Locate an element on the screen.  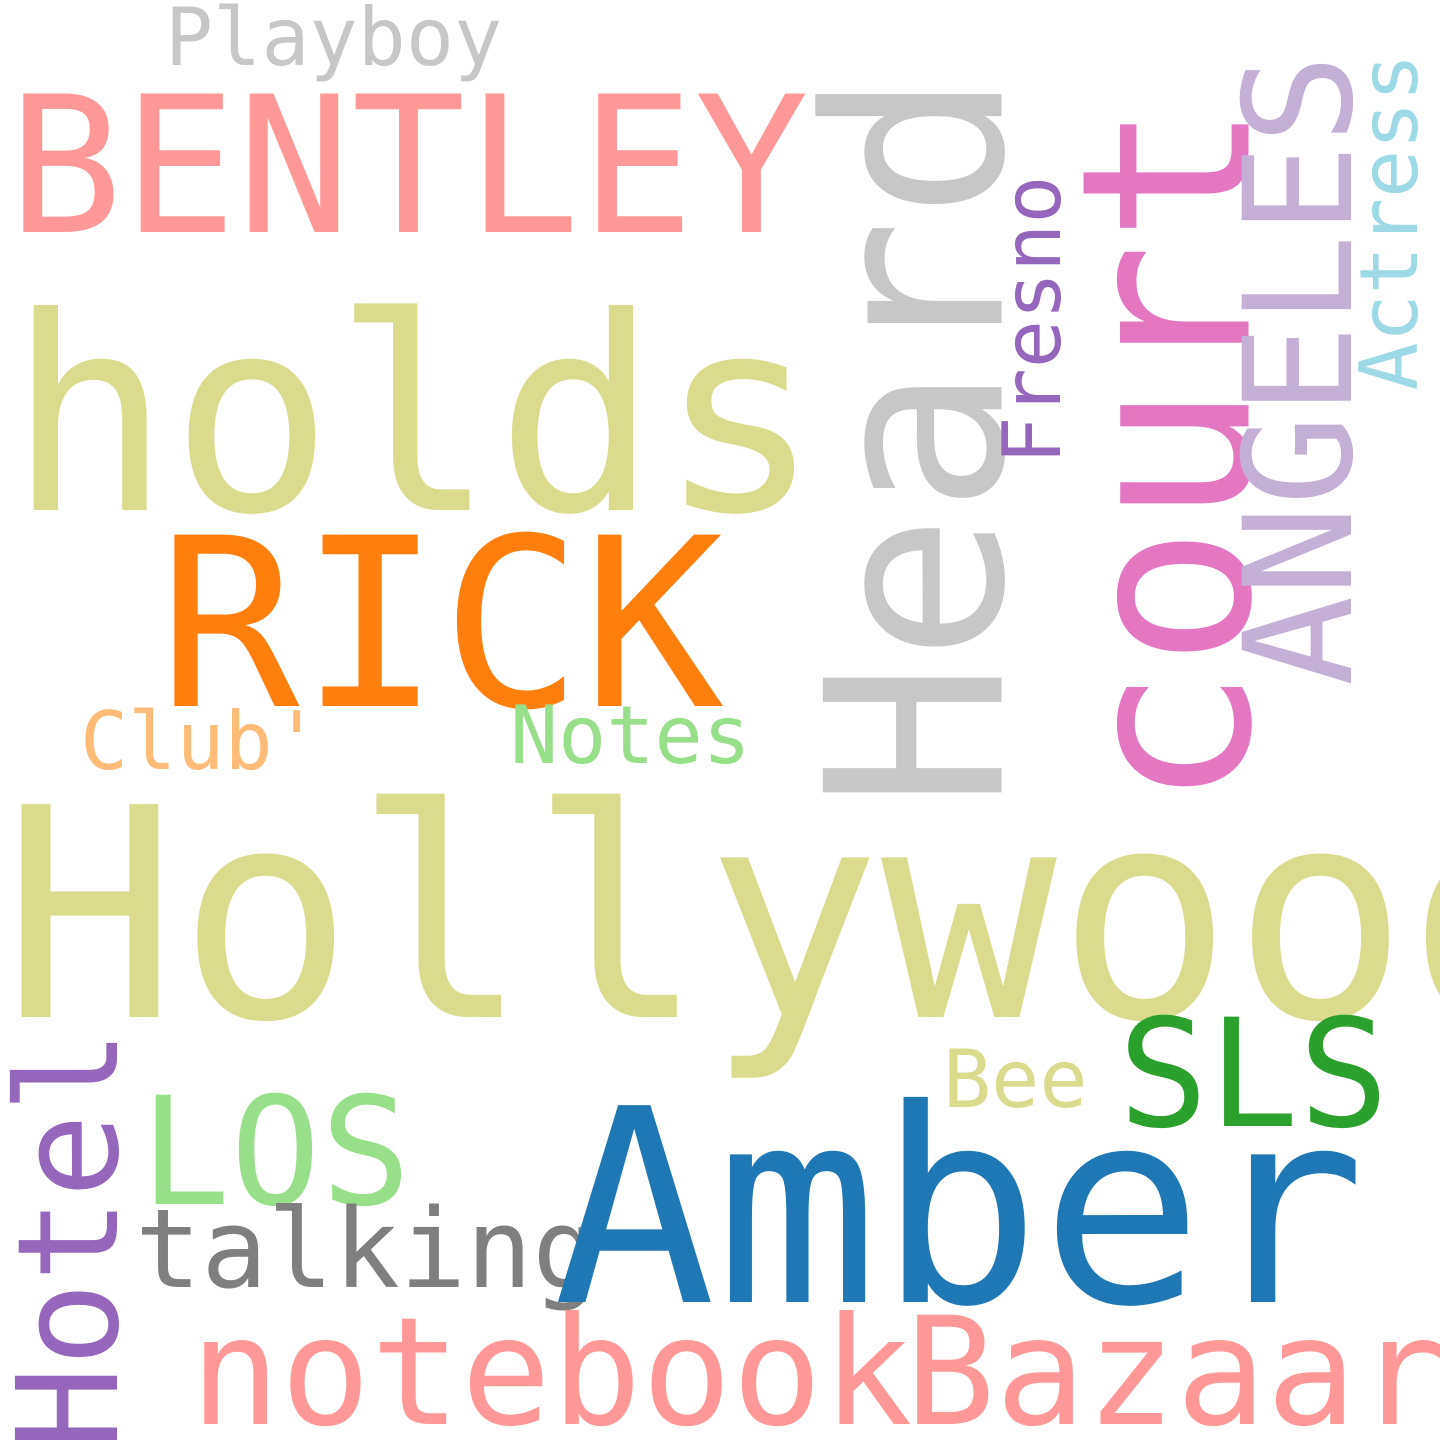
word-bazaar: Bazaar is located at coordinates (1172, 1363).